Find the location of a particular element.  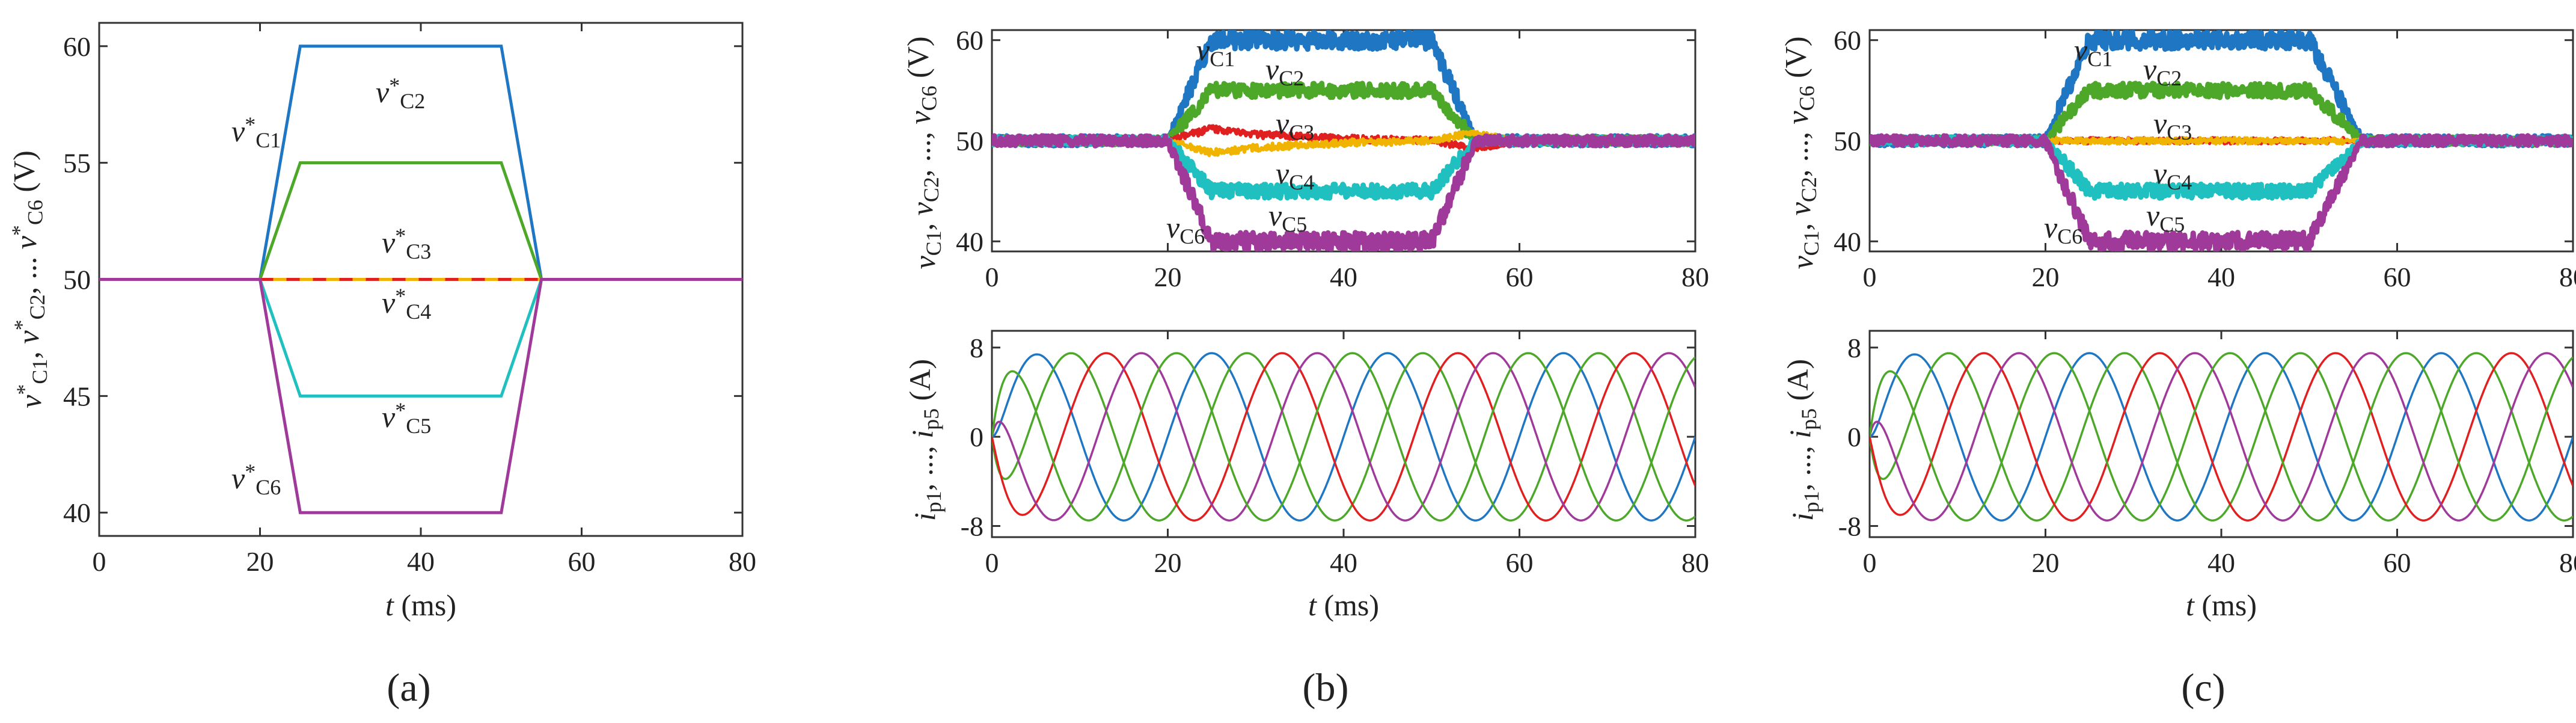

c-top-ytick-label: 40 is located at coordinates (1847, 242).